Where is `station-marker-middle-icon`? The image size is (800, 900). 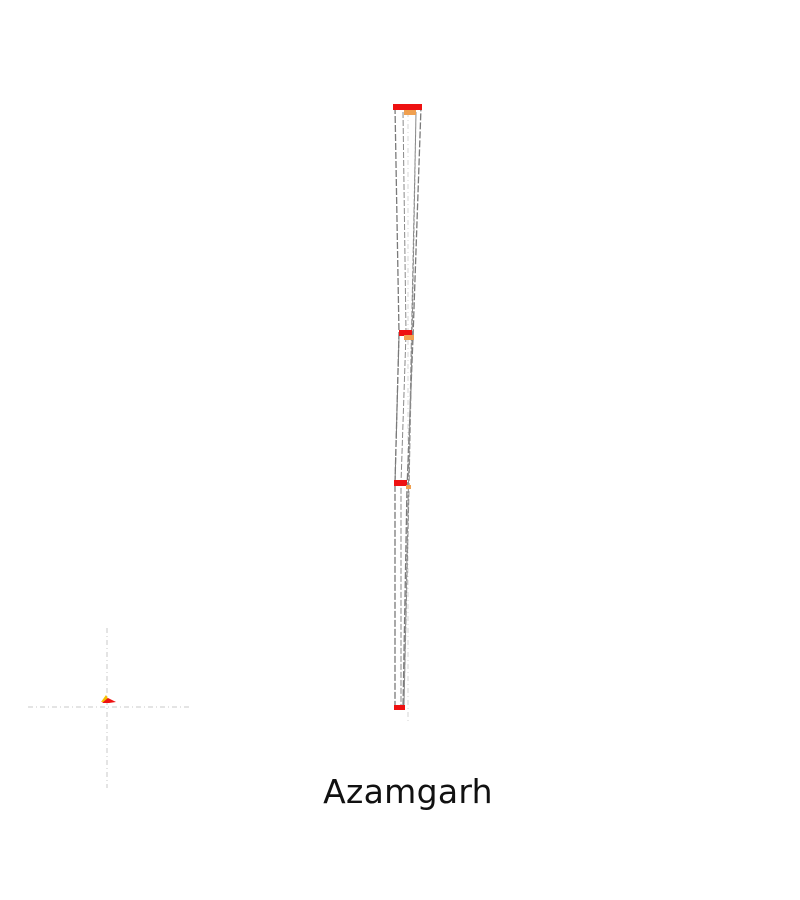 station-marker-middle-icon is located at coordinates (405, 333).